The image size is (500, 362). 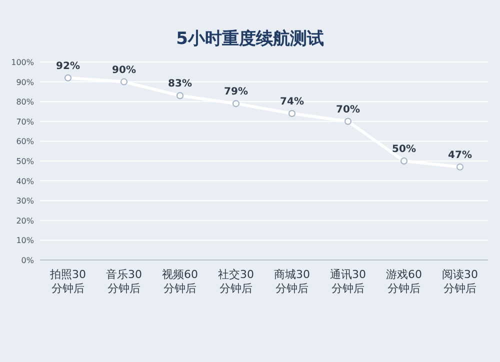 What do you see at coordinates (25, 201) in the screenshot?
I see `y-tick-label: 30%` at bounding box center [25, 201].